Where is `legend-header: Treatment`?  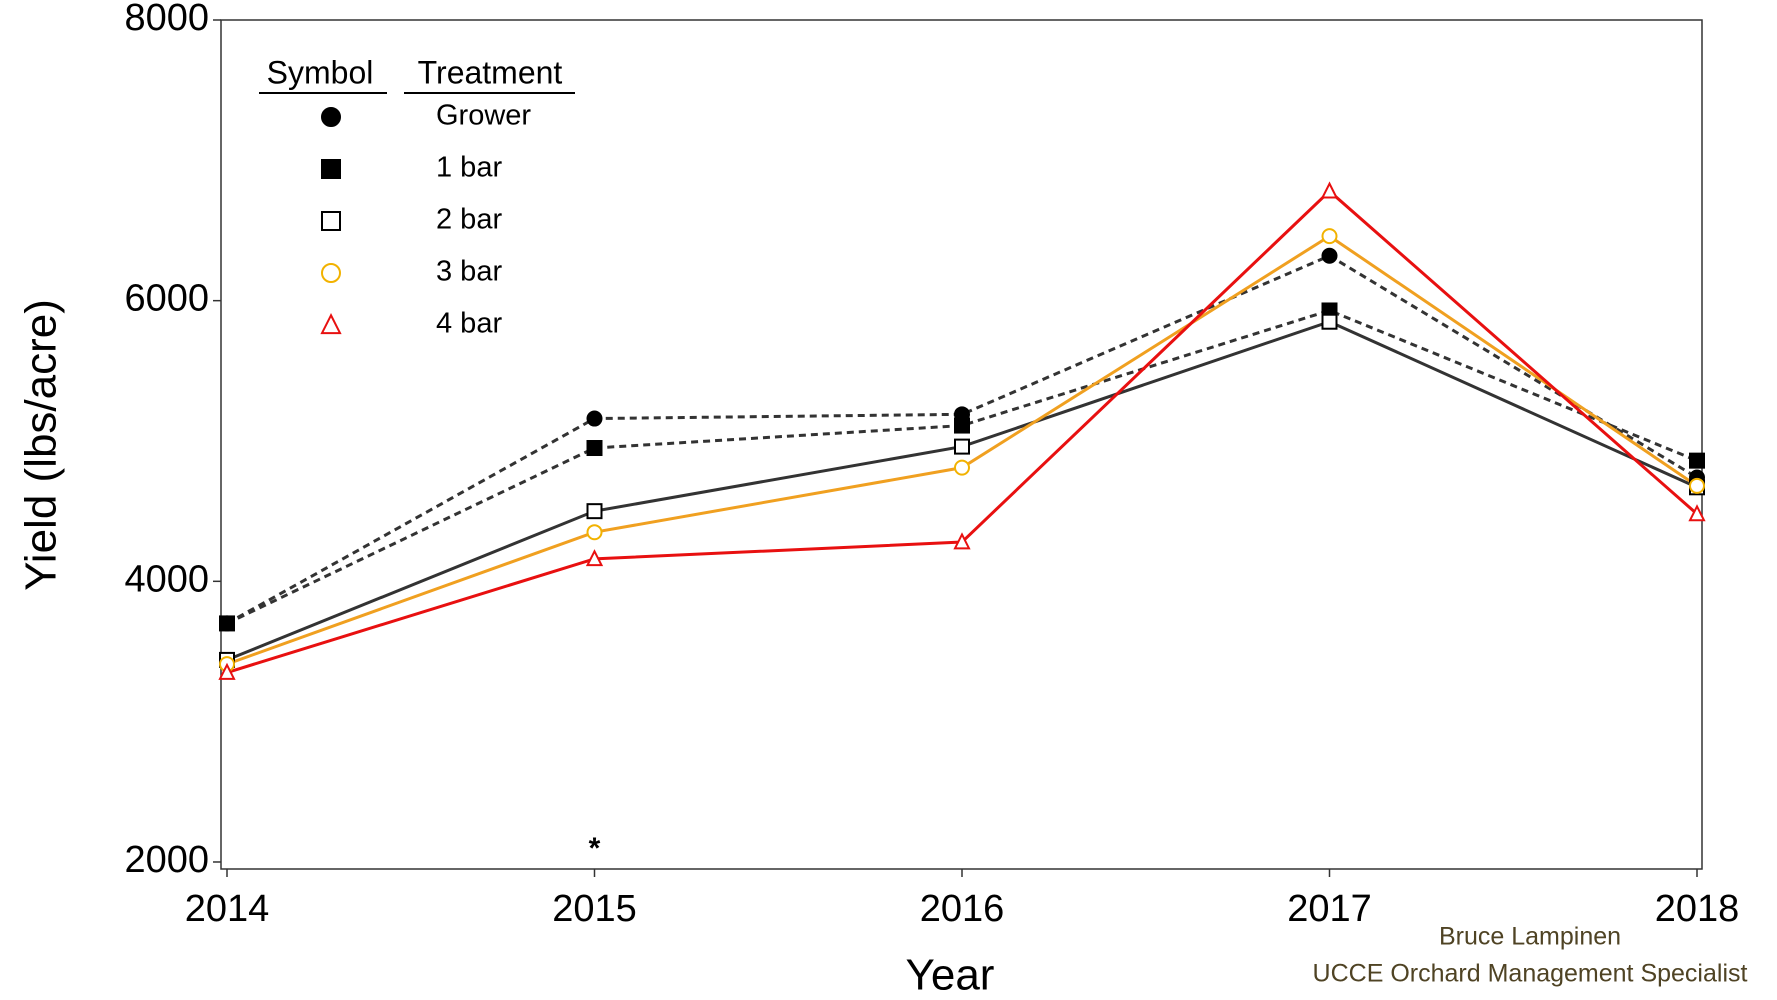 legend-header: Treatment is located at coordinates (490, 72).